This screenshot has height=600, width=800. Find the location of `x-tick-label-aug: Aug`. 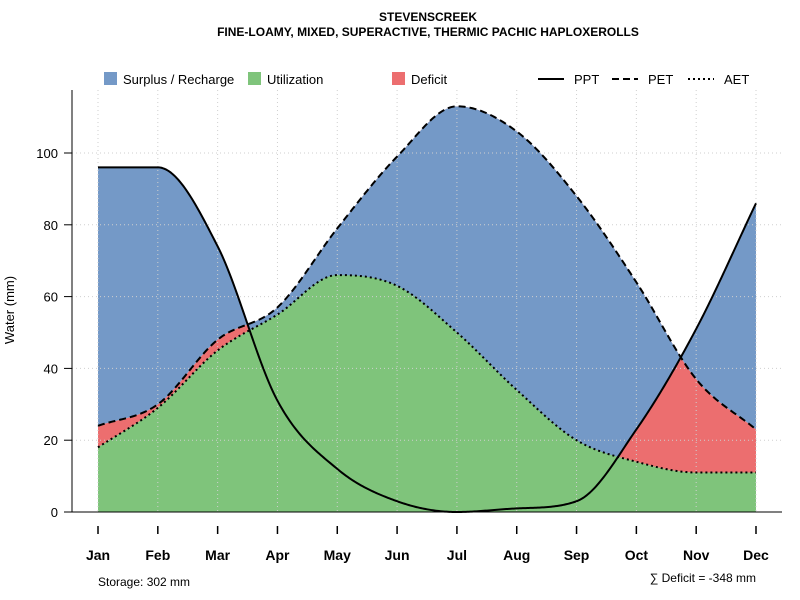

x-tick-label-aug: Aug is located at coordinates (516, 555).